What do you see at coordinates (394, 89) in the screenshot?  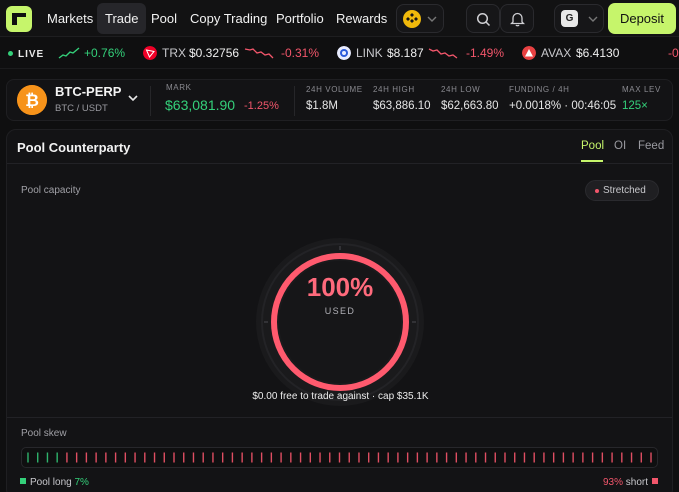 I see `stat-label: 24H HIGH` at bounding box center [394, 89].